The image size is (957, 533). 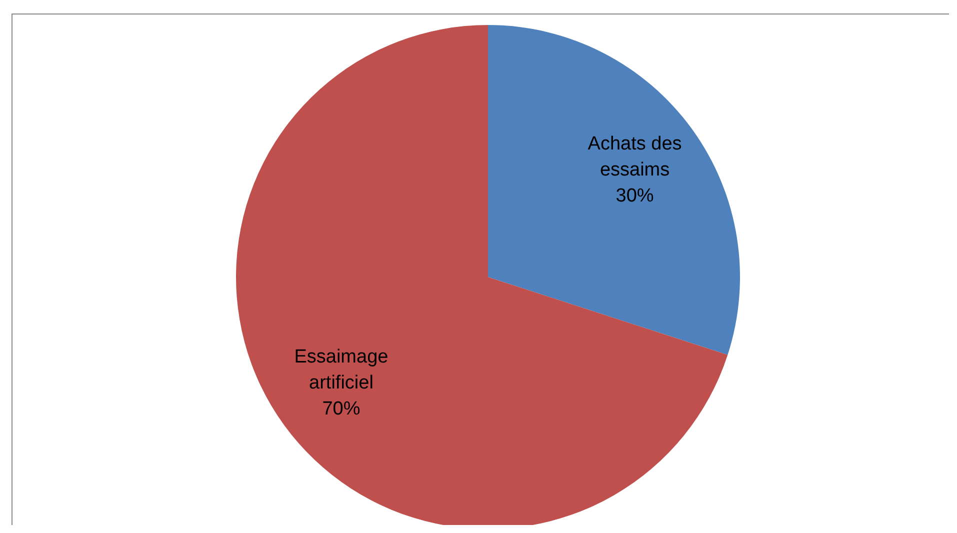 What do you see at coordinates (635, 195) in the screenshot?
I see `data-label: 30%` at bounding box center [635, 195].